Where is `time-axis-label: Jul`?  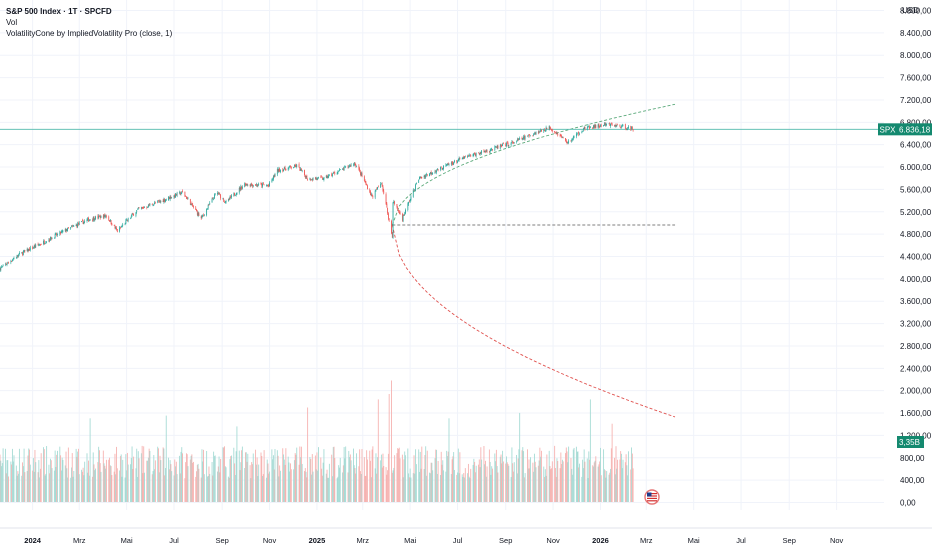 time-axis-label: Jul is located at coordinates (458, 540).